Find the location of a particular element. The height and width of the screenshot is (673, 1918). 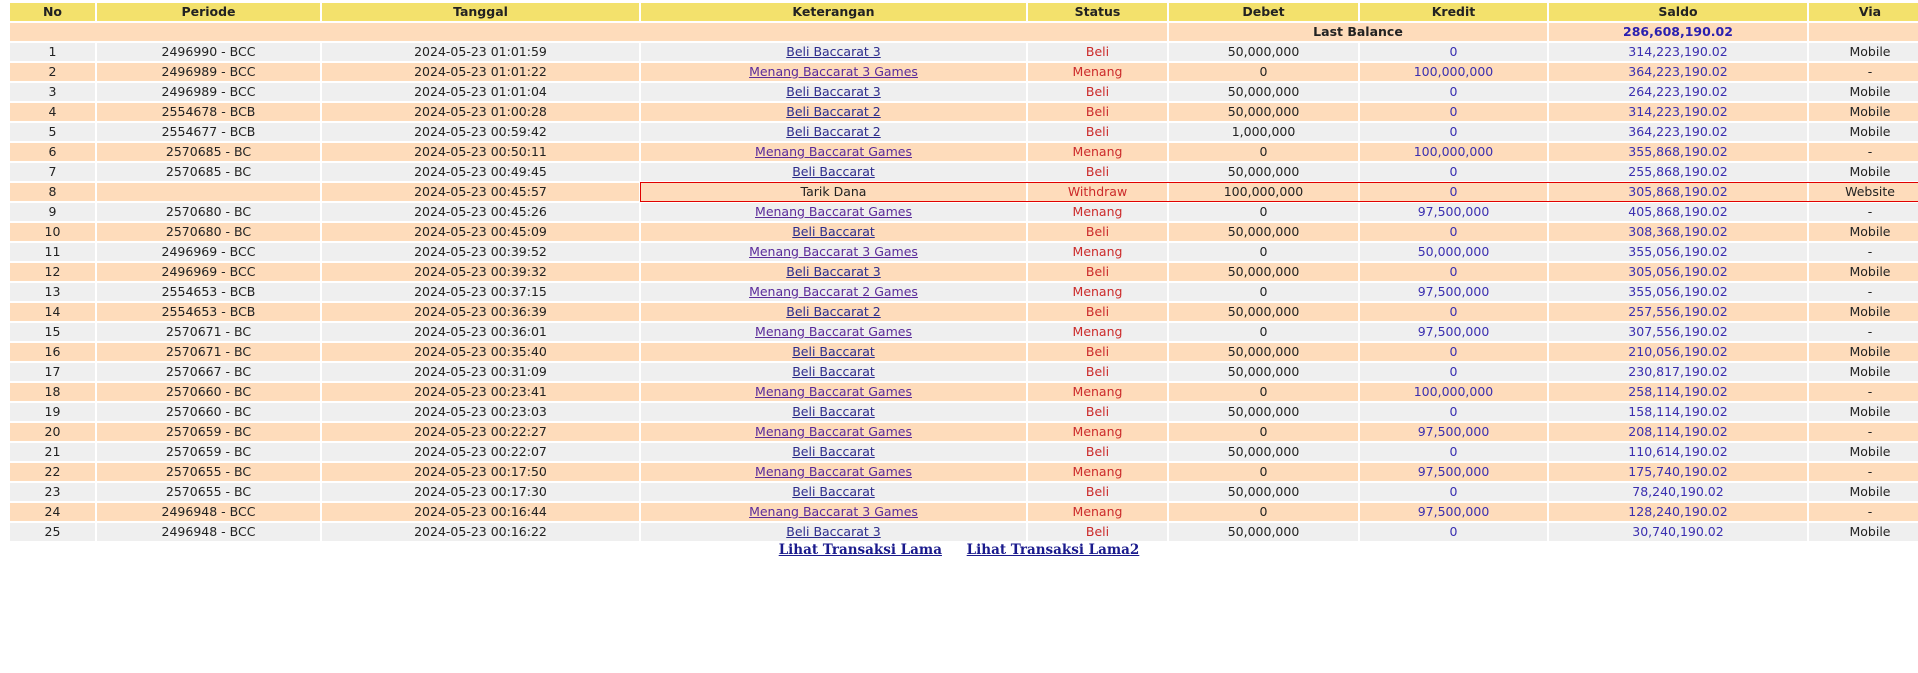

cell-tanggal: 2024-05-23 00:36:39 is located at coordinates (480, 312).